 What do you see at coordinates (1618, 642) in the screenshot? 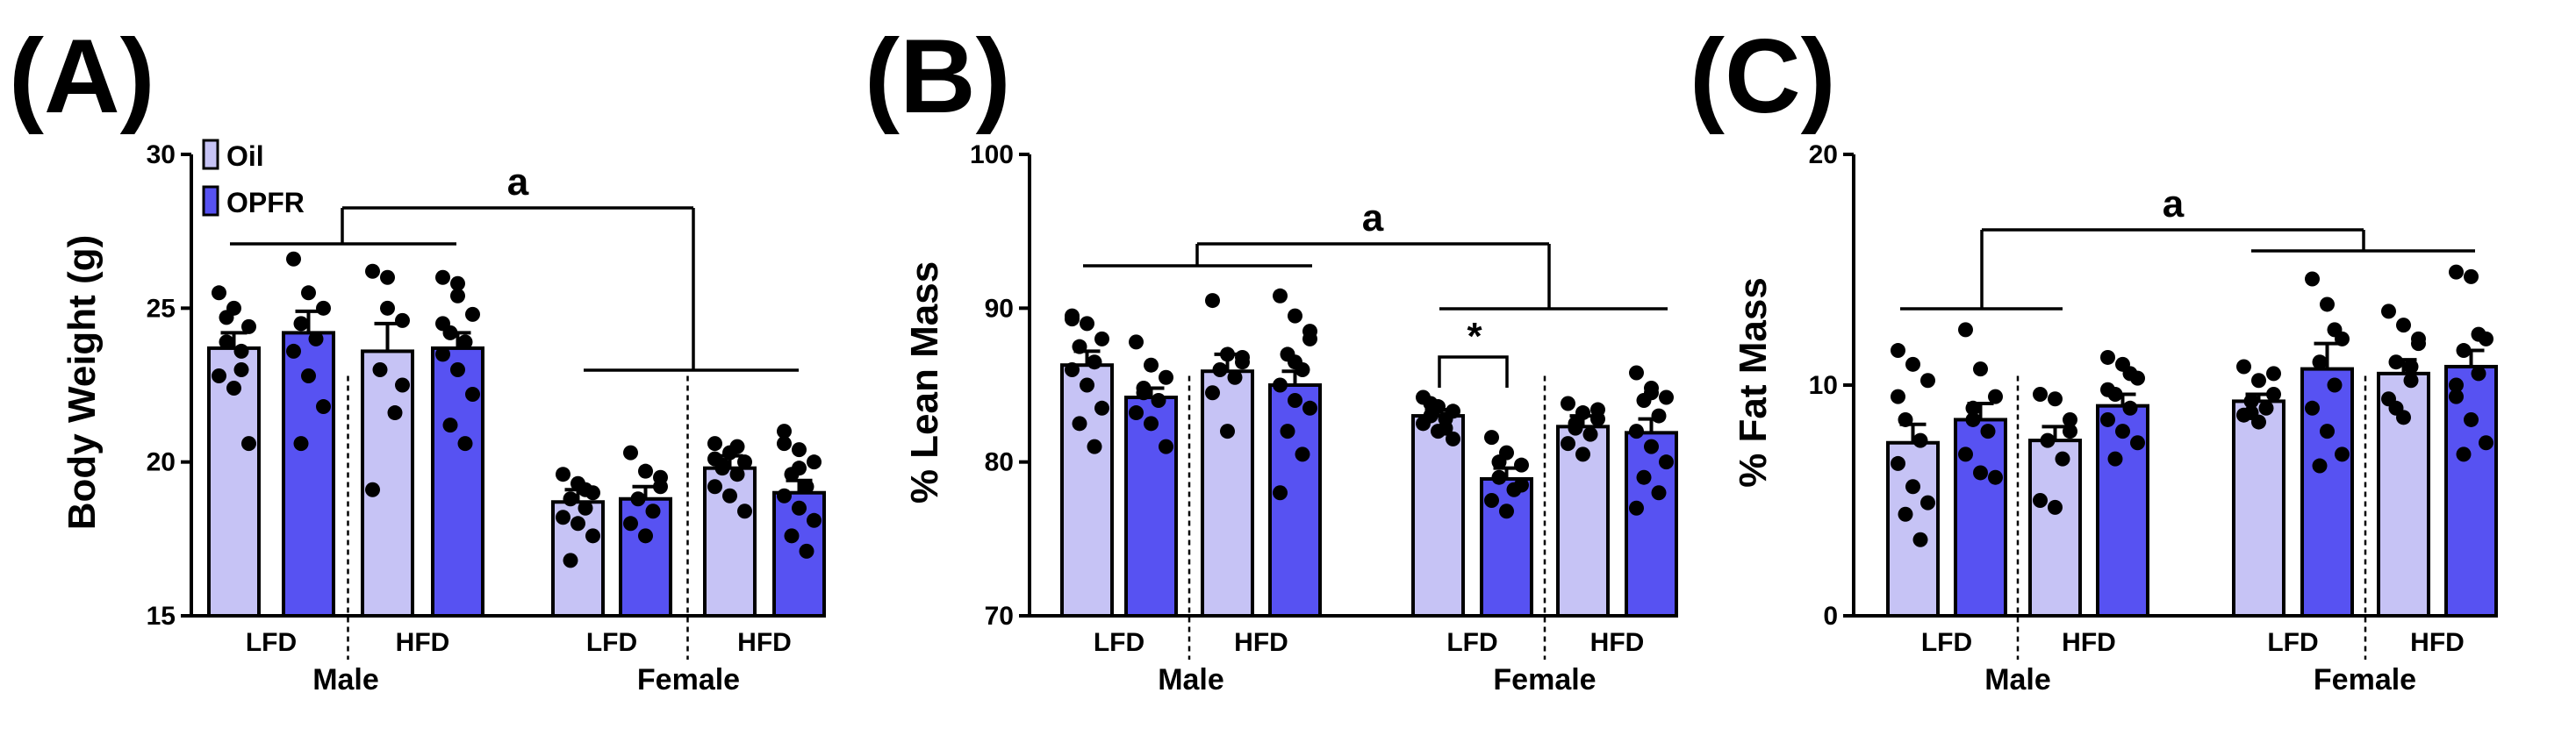
I see `p1-diet-label-3: HFD` at bounding box center [1618, 642].